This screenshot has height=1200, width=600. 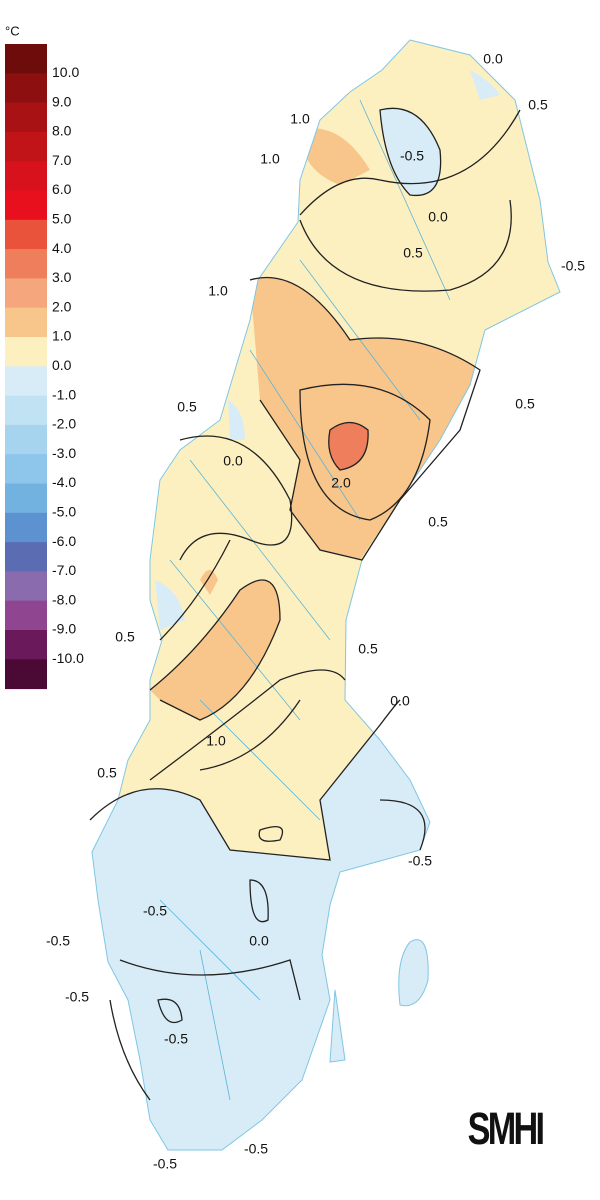 What do you see at coordinates (62, 131) in the screenshot?
I see `legend-label: 8.0` at bounding box center [62, 131].